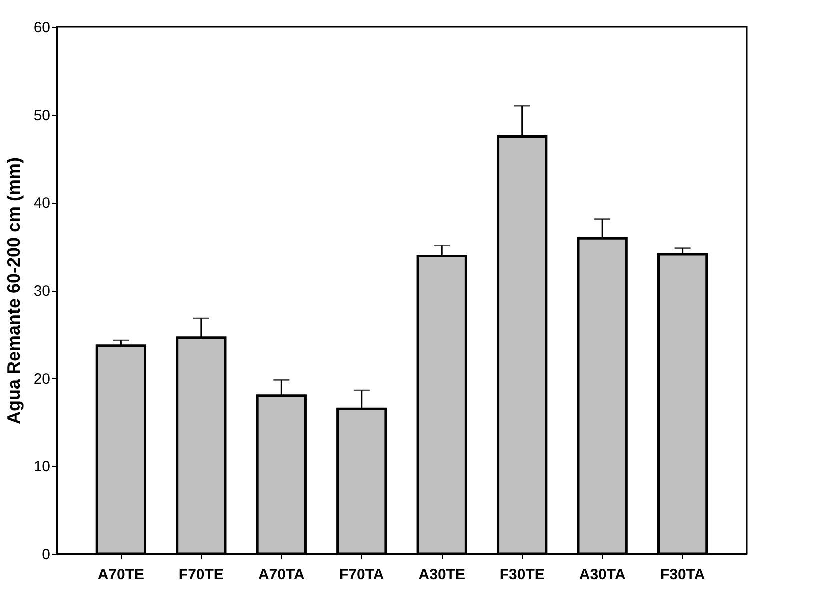  I want to click on y-axis-title: Agua Remante 60-200 cm (mm), so click(14, 291).